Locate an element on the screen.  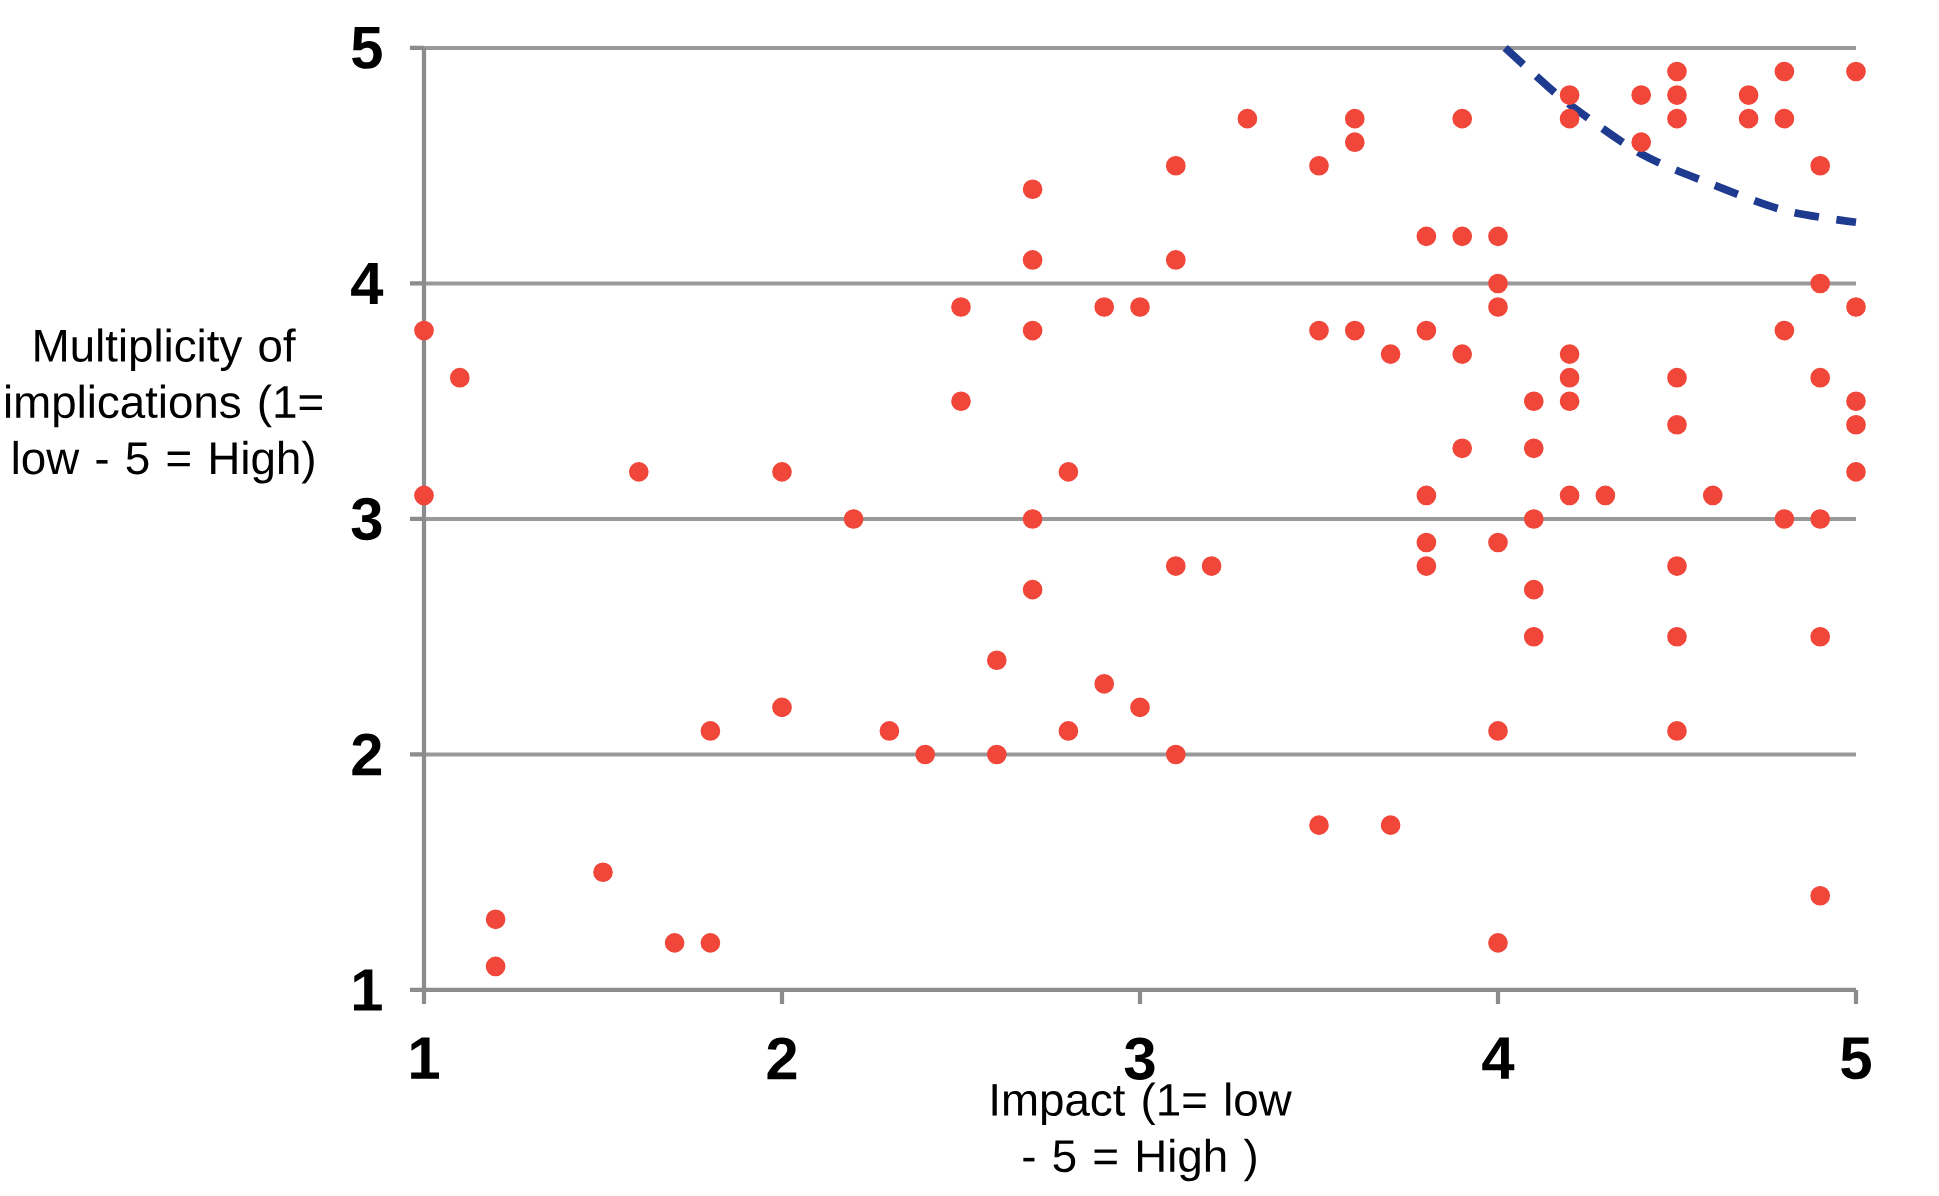
y-tick-label: 4 is located at coordinates (367, 283).